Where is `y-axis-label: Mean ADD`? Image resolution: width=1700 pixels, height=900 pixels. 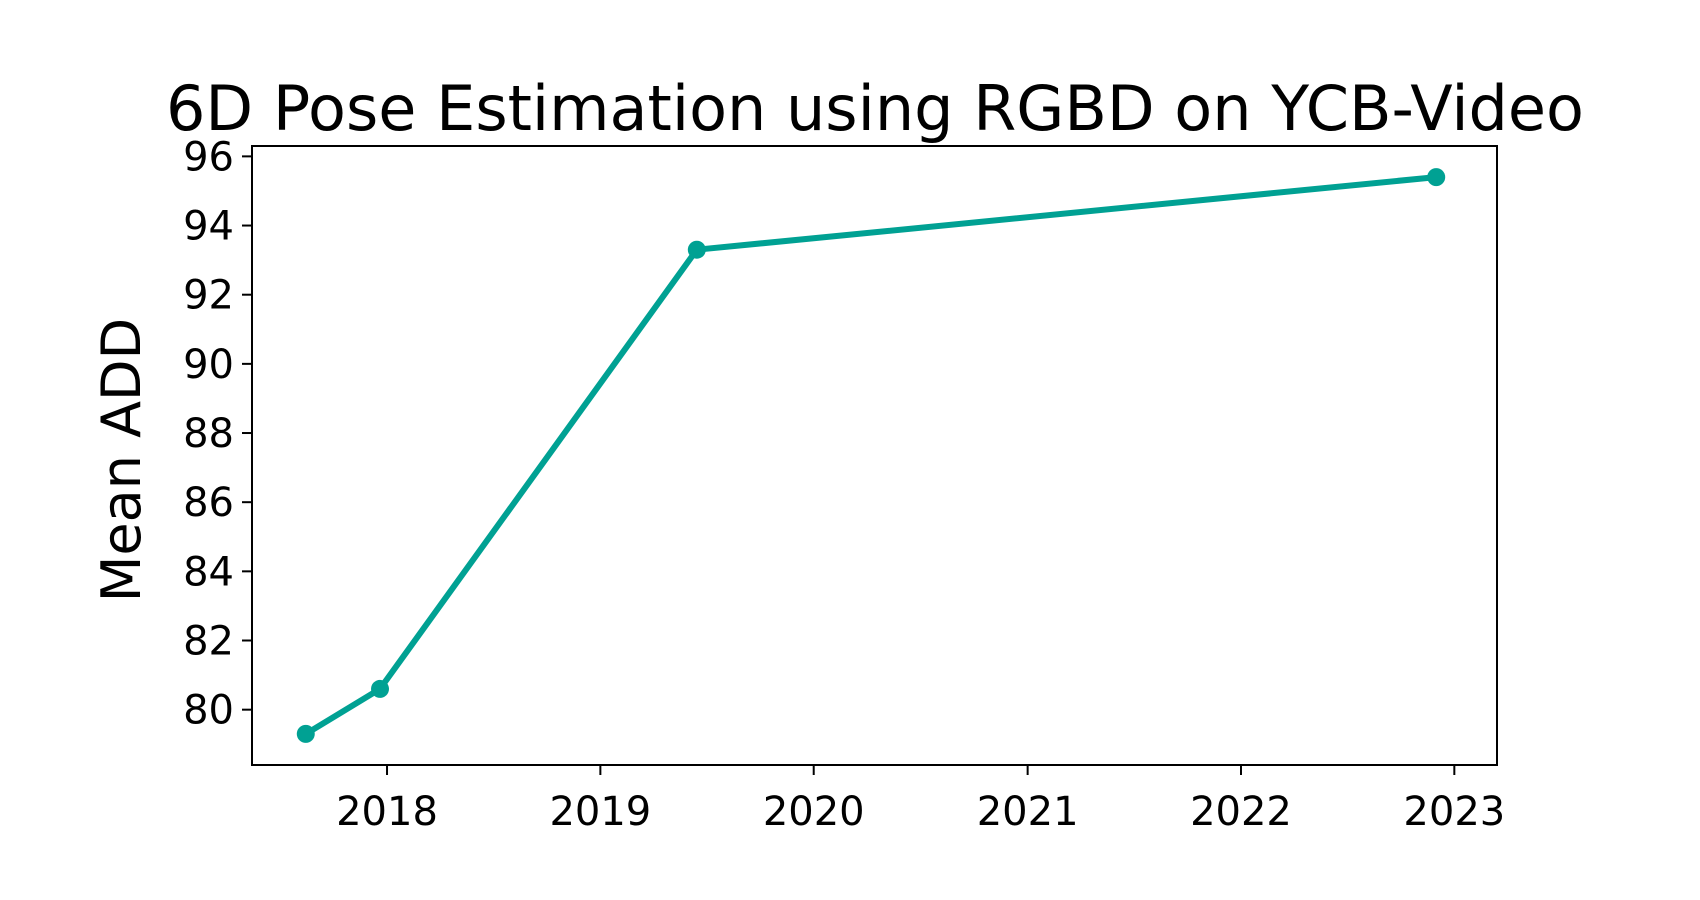 y-axis-label: Mean ADD is located at coordinates (121, 460).